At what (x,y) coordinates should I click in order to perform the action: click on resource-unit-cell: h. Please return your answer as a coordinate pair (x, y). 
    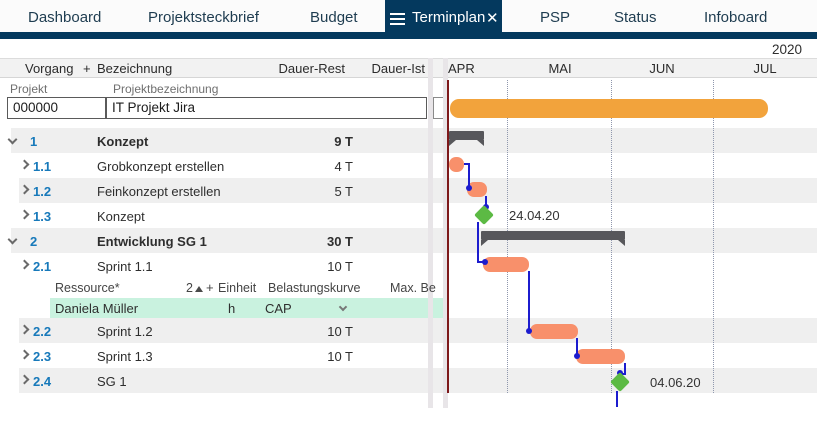
    Looking at the image, I should click on (232, 308).